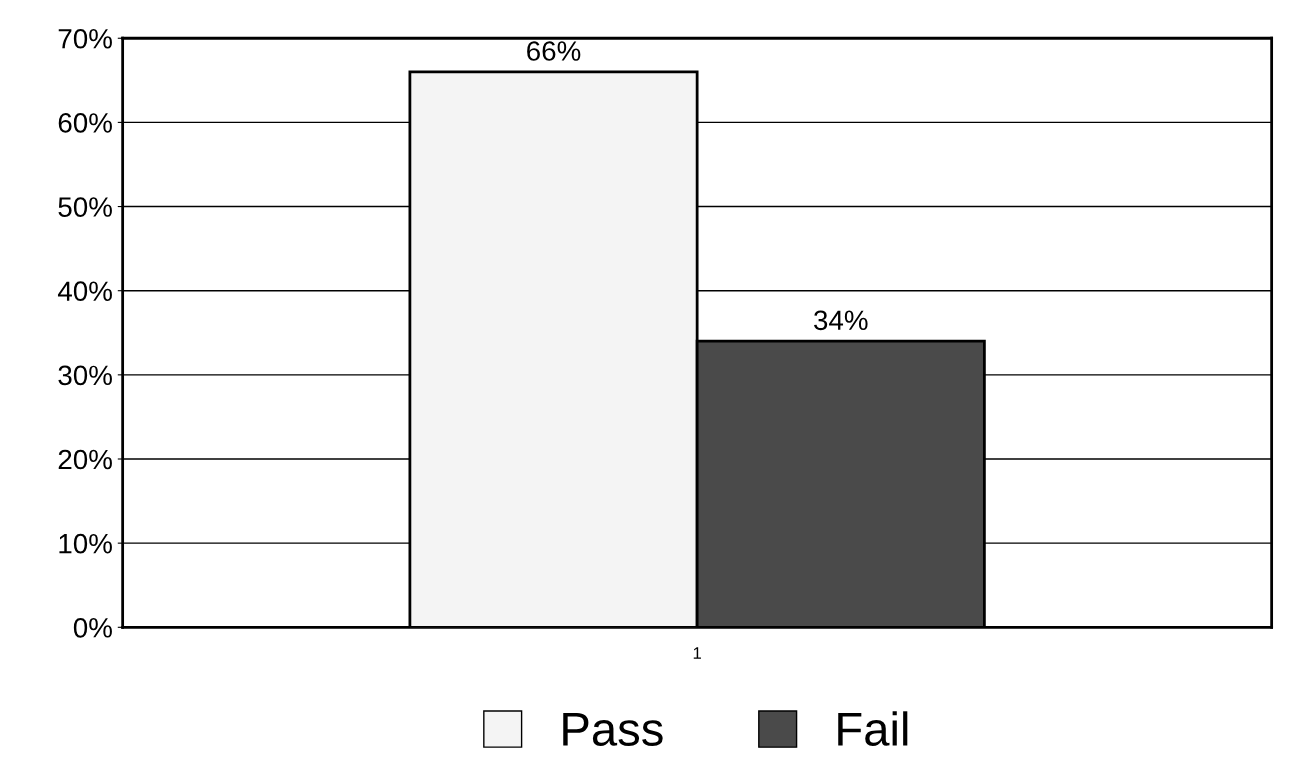 The image size is (1291, 765). Describe the element at coordinates (85, 543) in the screenshot. I see `y-tick-label: 10%` at that location.